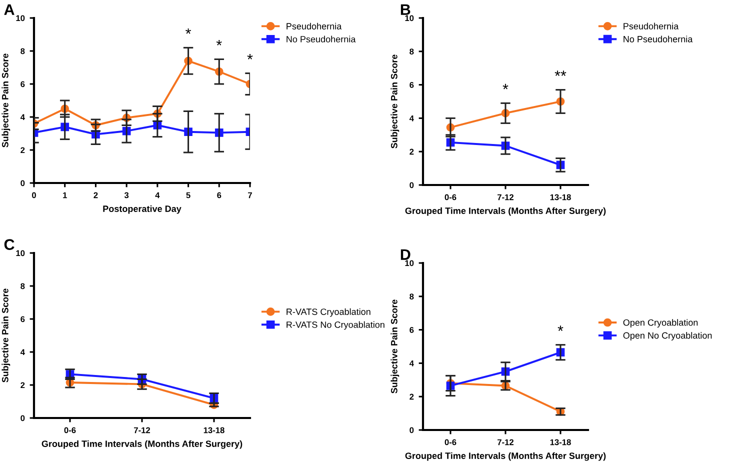 This screenshot has height=462, width=738. I want to click on x-tick-label: 3, so click(126, 195).